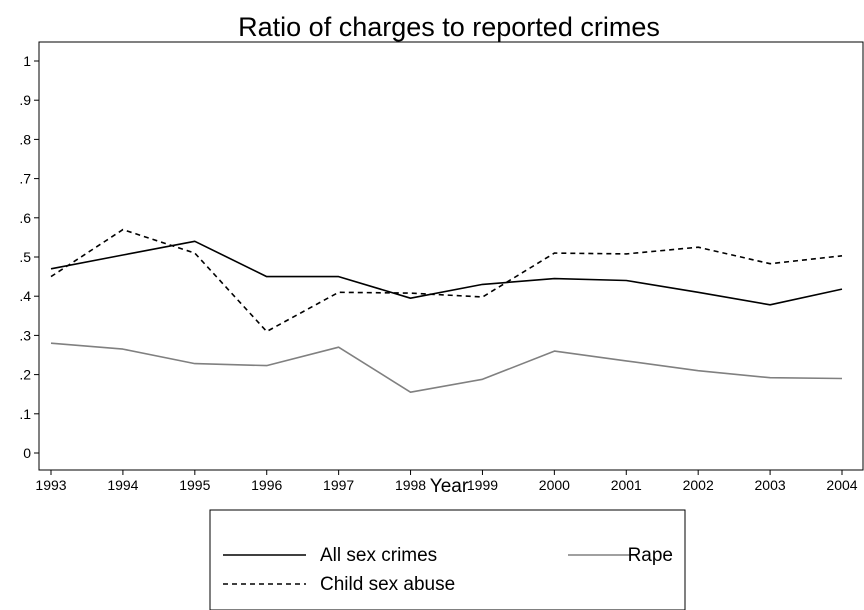  What do you see at coordinates (378, 555) in the screenshot?
I see `legend-label: All sex crimes` at bounding box center [378, 555].